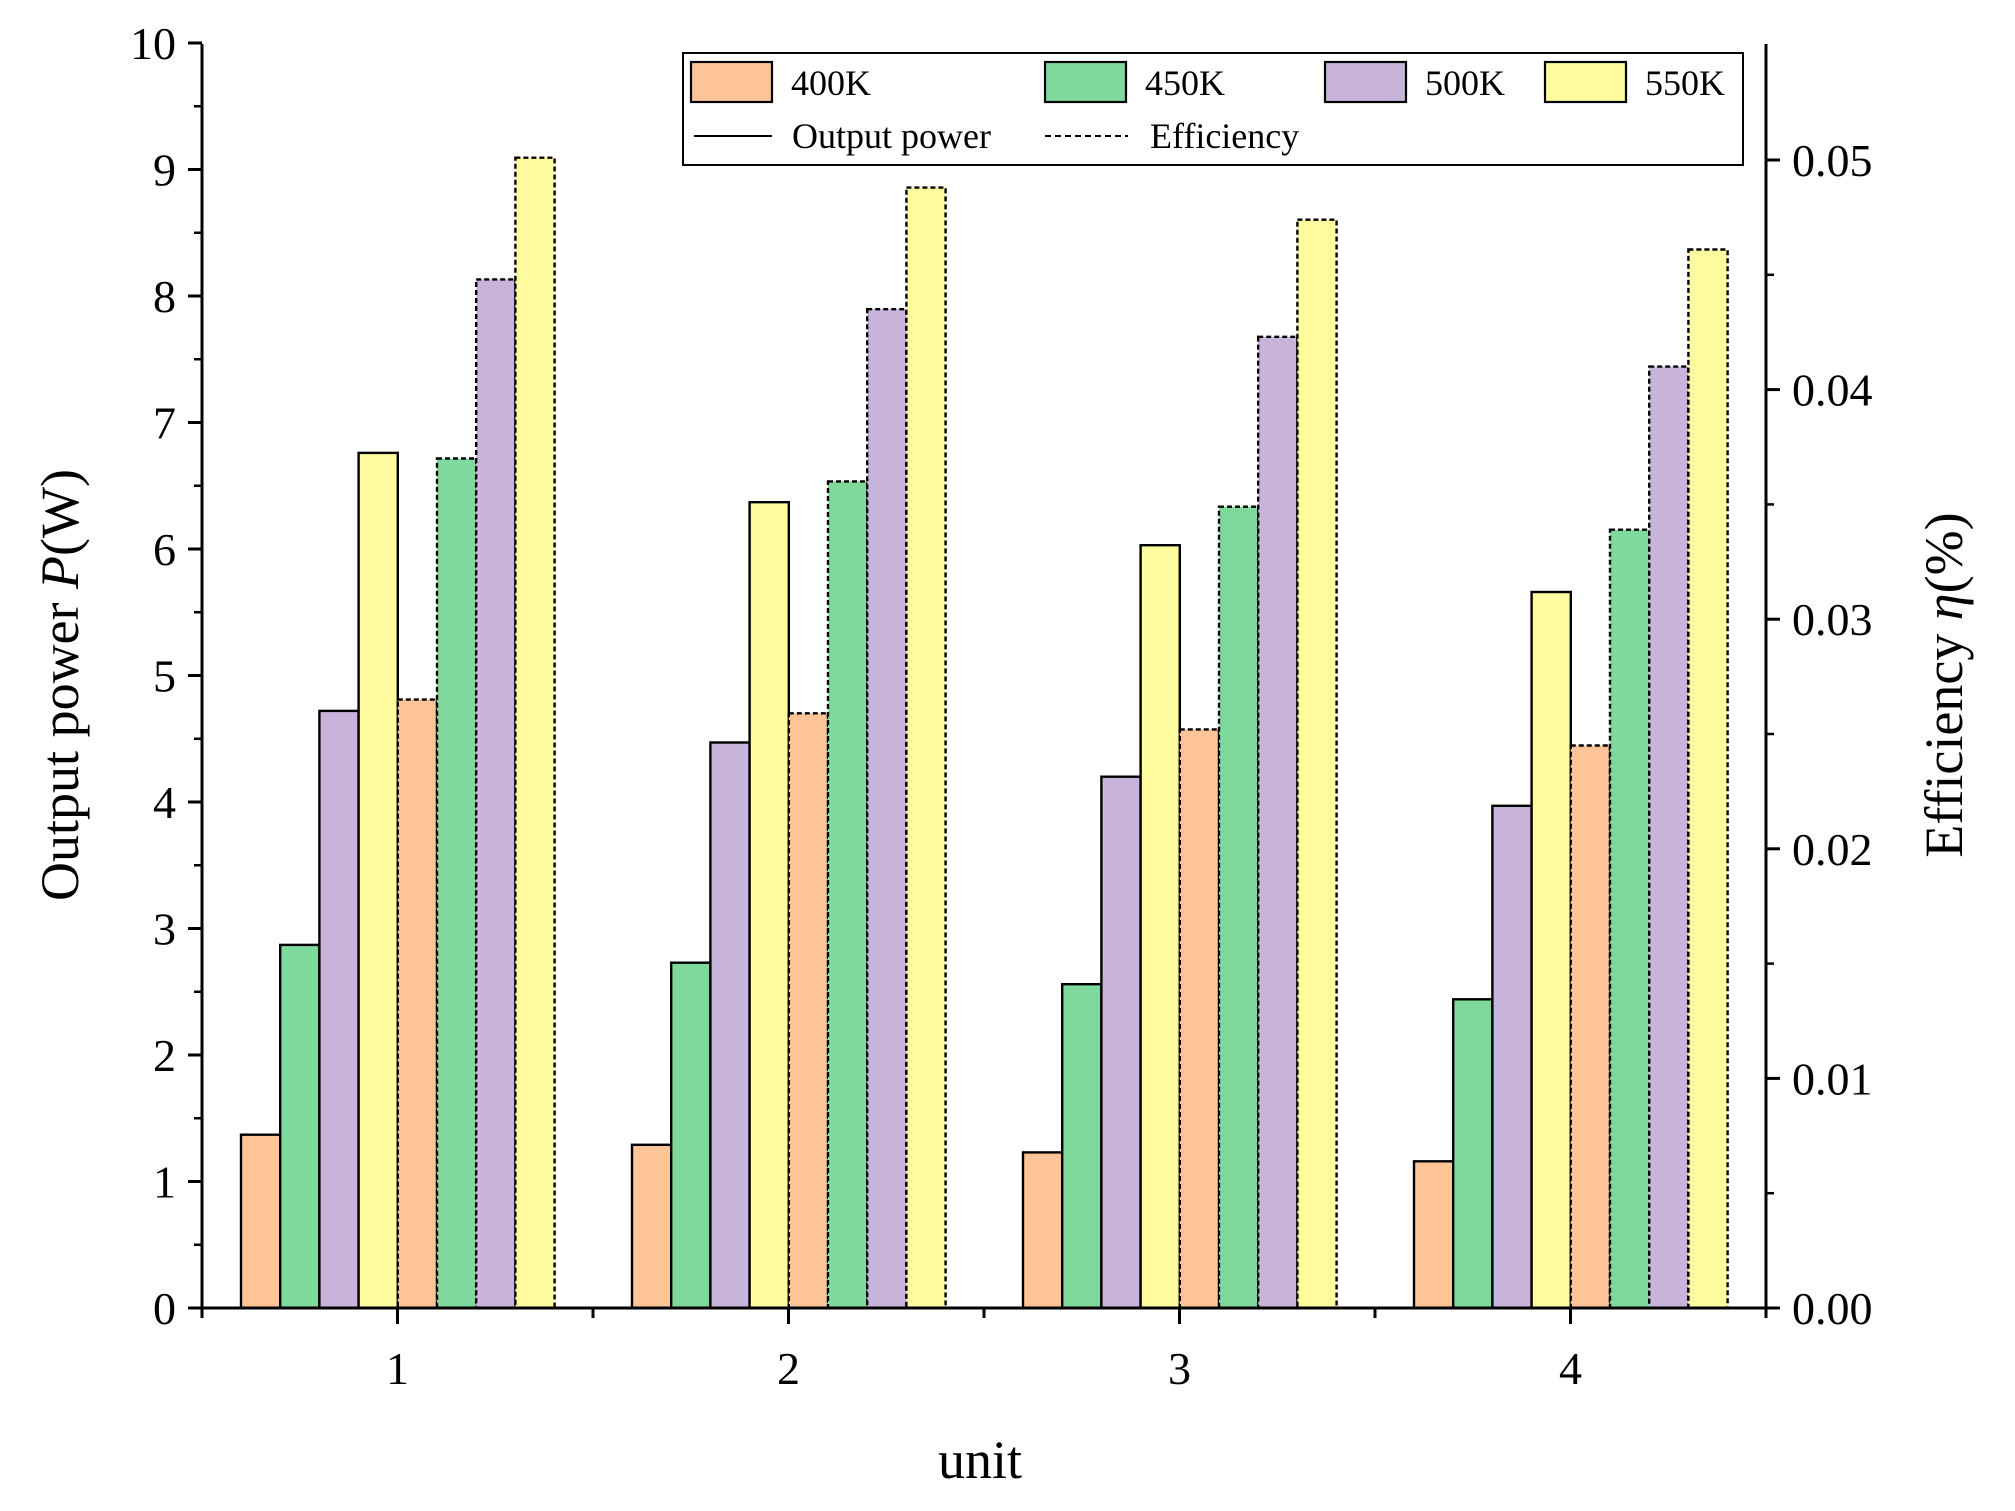  Describe the element at coordinates (1832, 1308) in the screenshot. I see `right-y-tick-label: 0.00` at that location.